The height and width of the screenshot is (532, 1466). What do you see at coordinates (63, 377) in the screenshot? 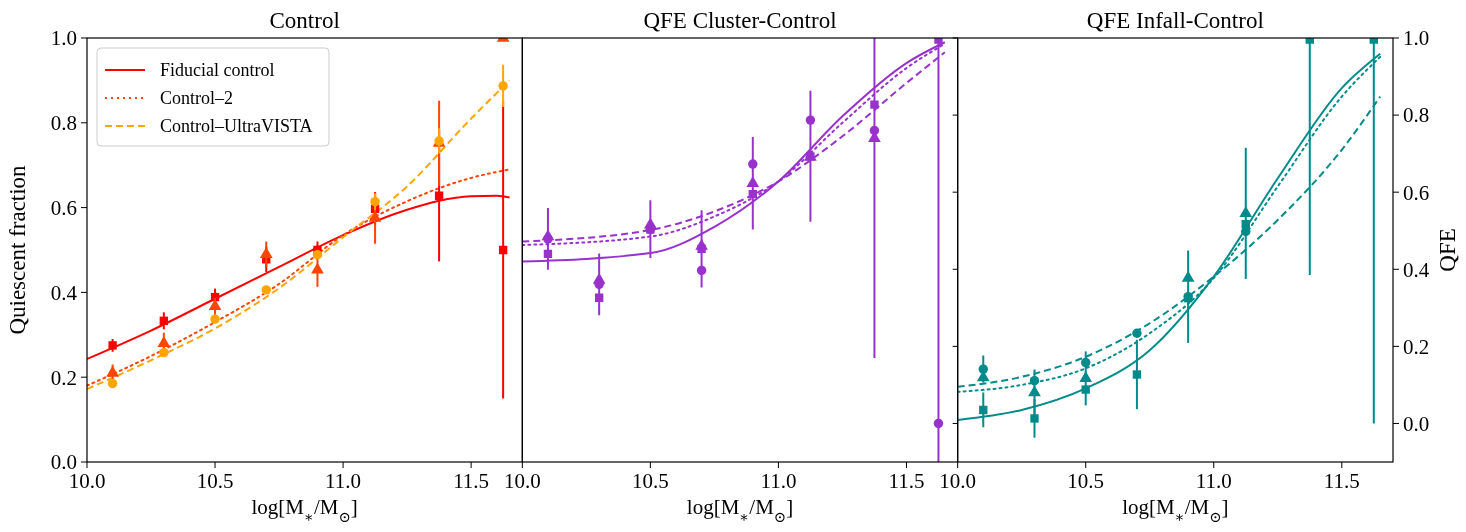
I see `y-tick-label: 0.2` at bounding box center [63, 377].